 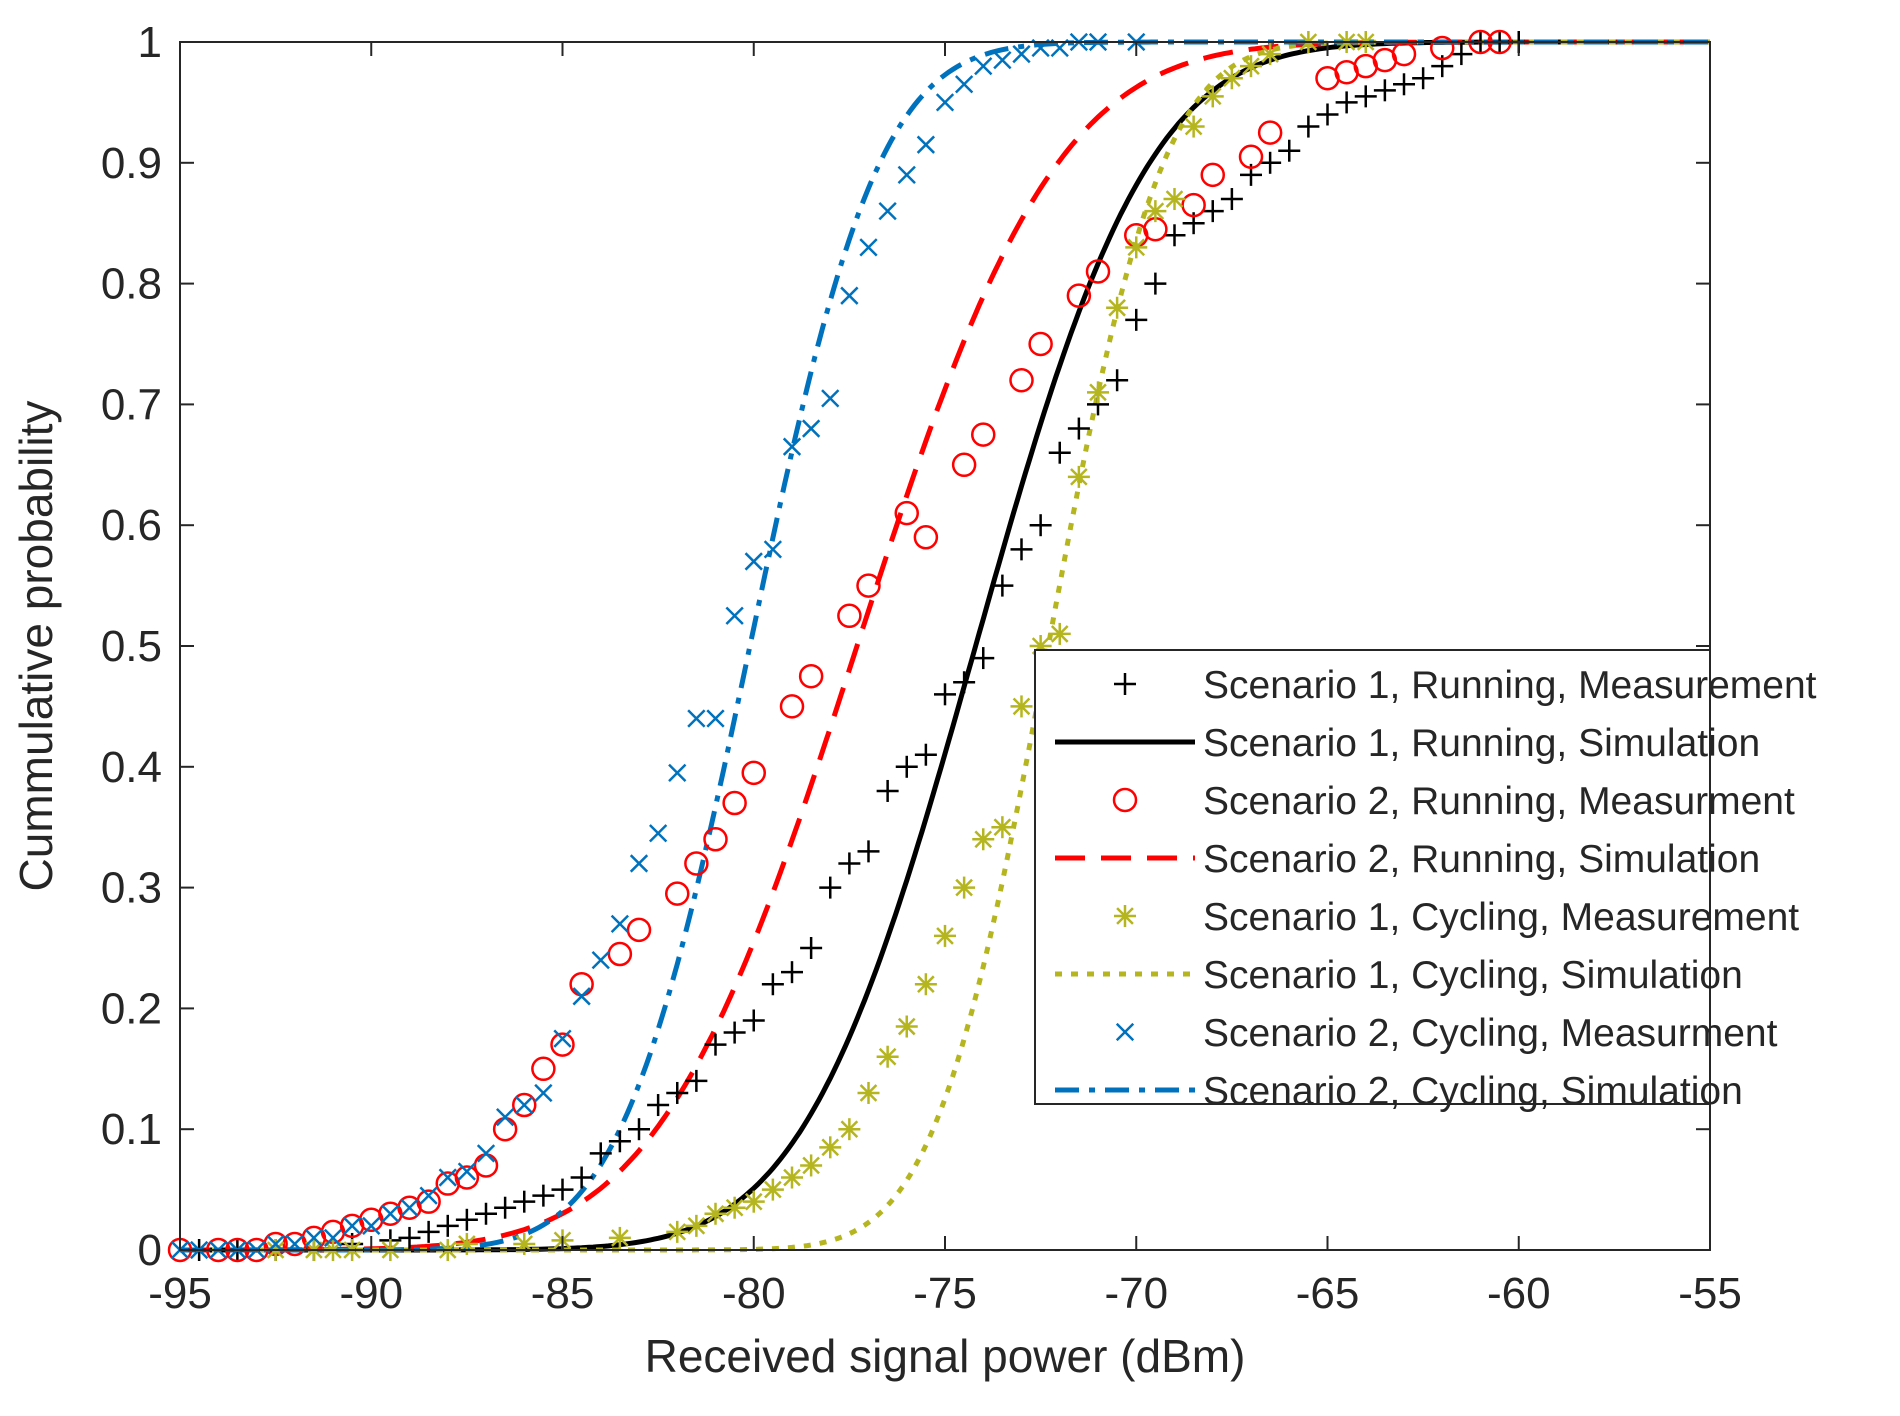 I want to click on legend-item: Scenario 2, Cycling, Measurment, so click(x=1446, y=1033).